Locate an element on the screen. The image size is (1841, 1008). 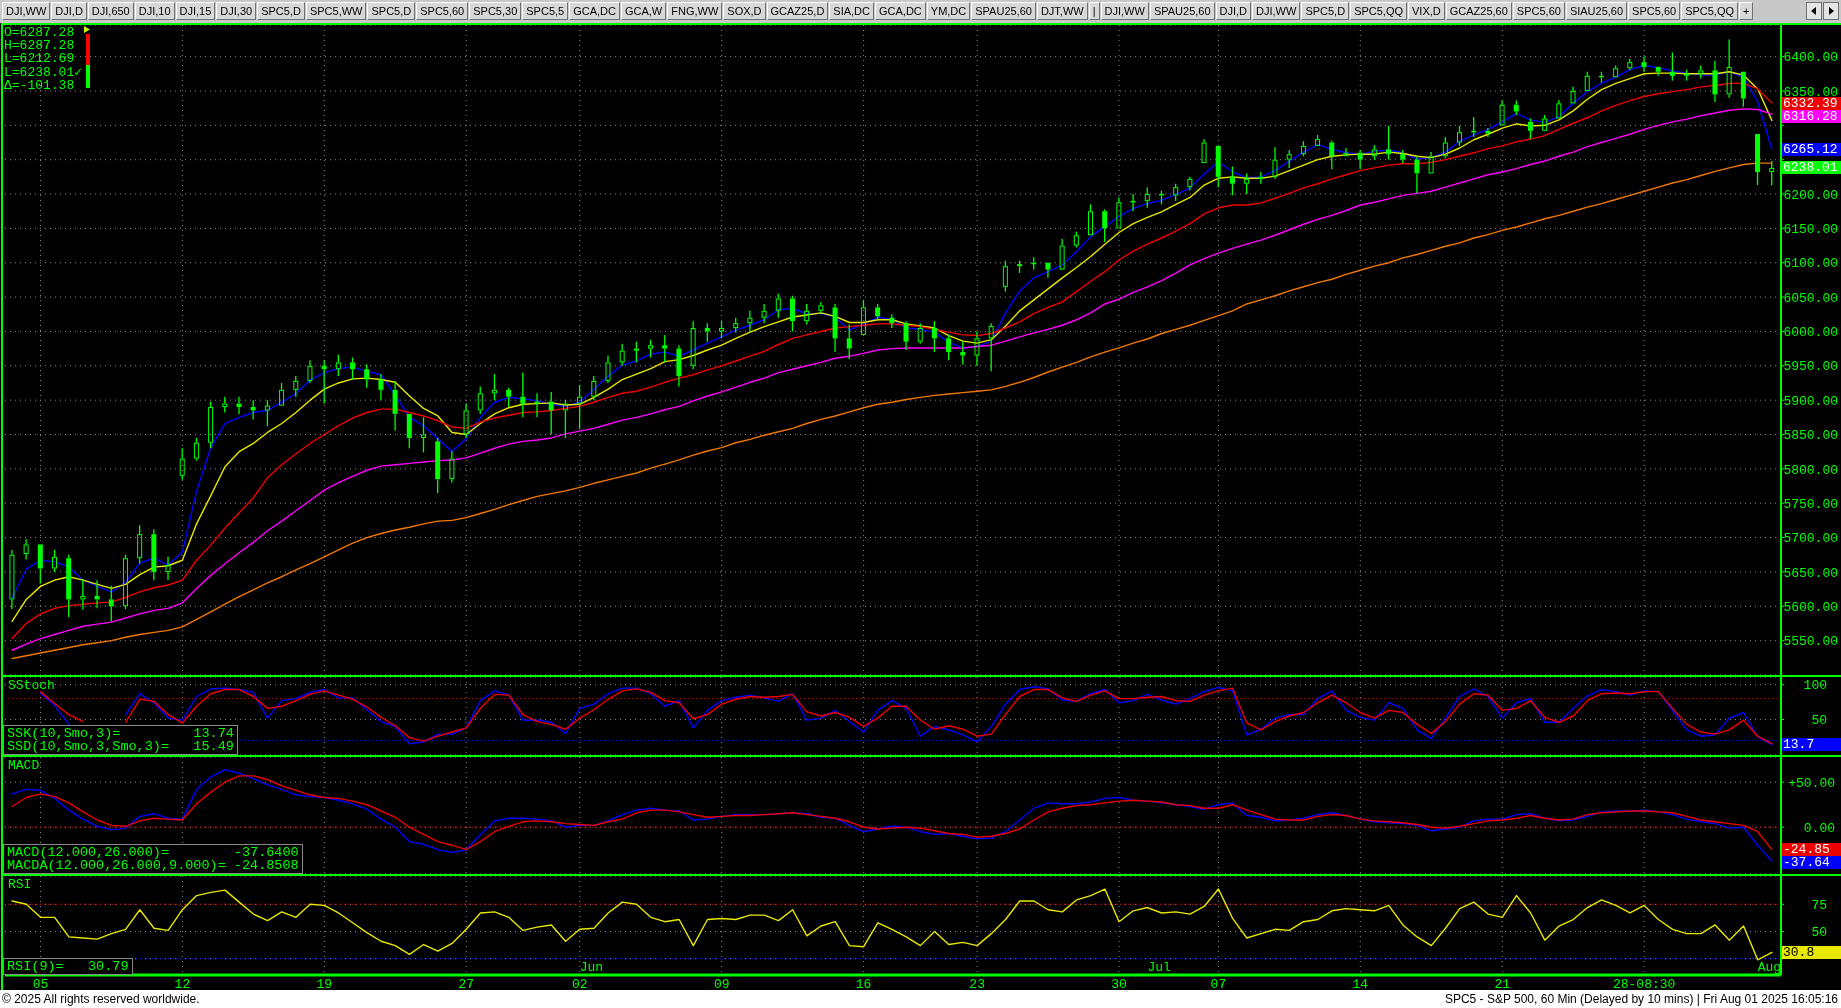
chart-title: MACD is located at coordinates (24, 765).